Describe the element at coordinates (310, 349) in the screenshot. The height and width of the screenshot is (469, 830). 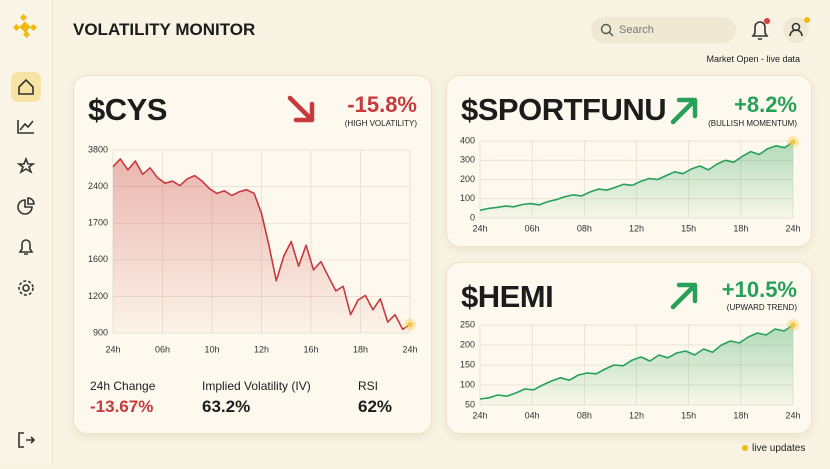
I see `x-tick-label: 16h` at that location.